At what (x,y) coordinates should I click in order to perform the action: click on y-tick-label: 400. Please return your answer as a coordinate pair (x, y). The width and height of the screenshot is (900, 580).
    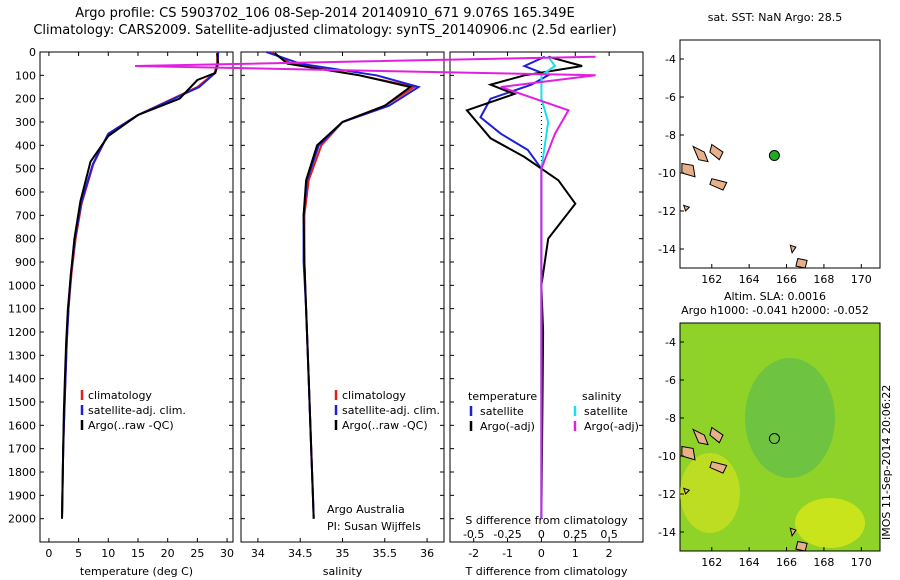
    Looking at the image, I should click on (25, 145).